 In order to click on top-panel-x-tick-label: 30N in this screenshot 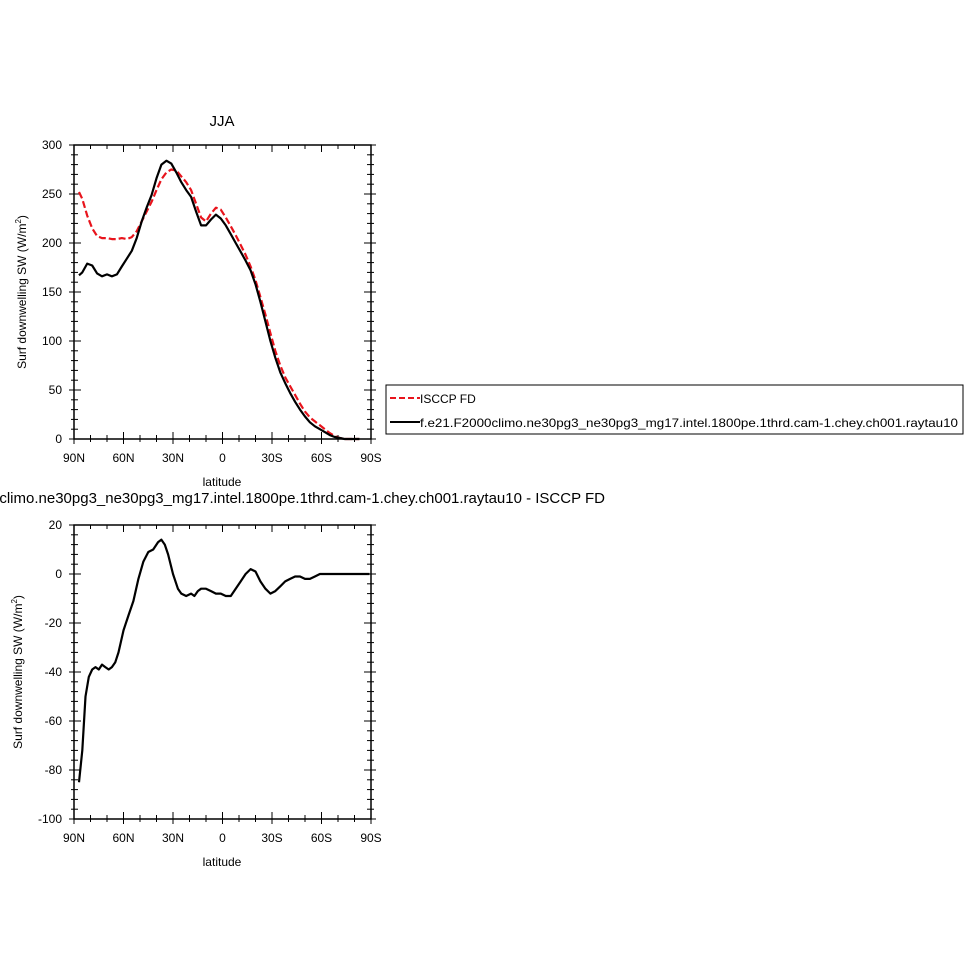, I will do `click(173, 458)`.